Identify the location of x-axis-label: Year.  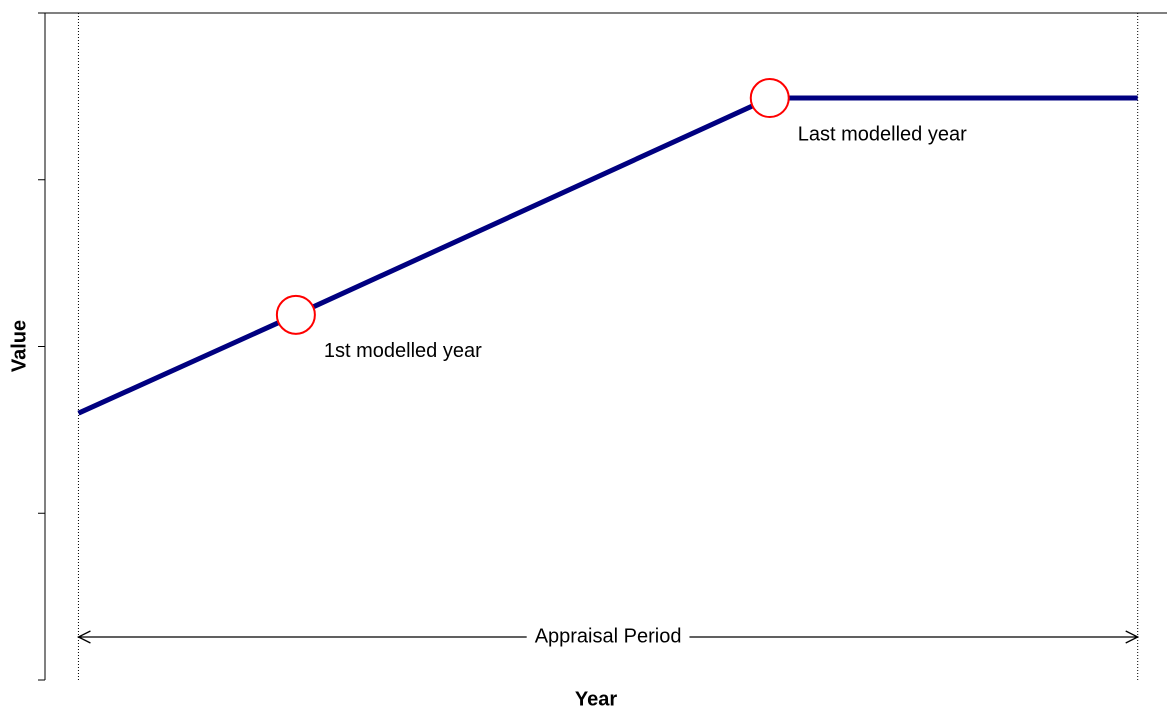
(596, 699).